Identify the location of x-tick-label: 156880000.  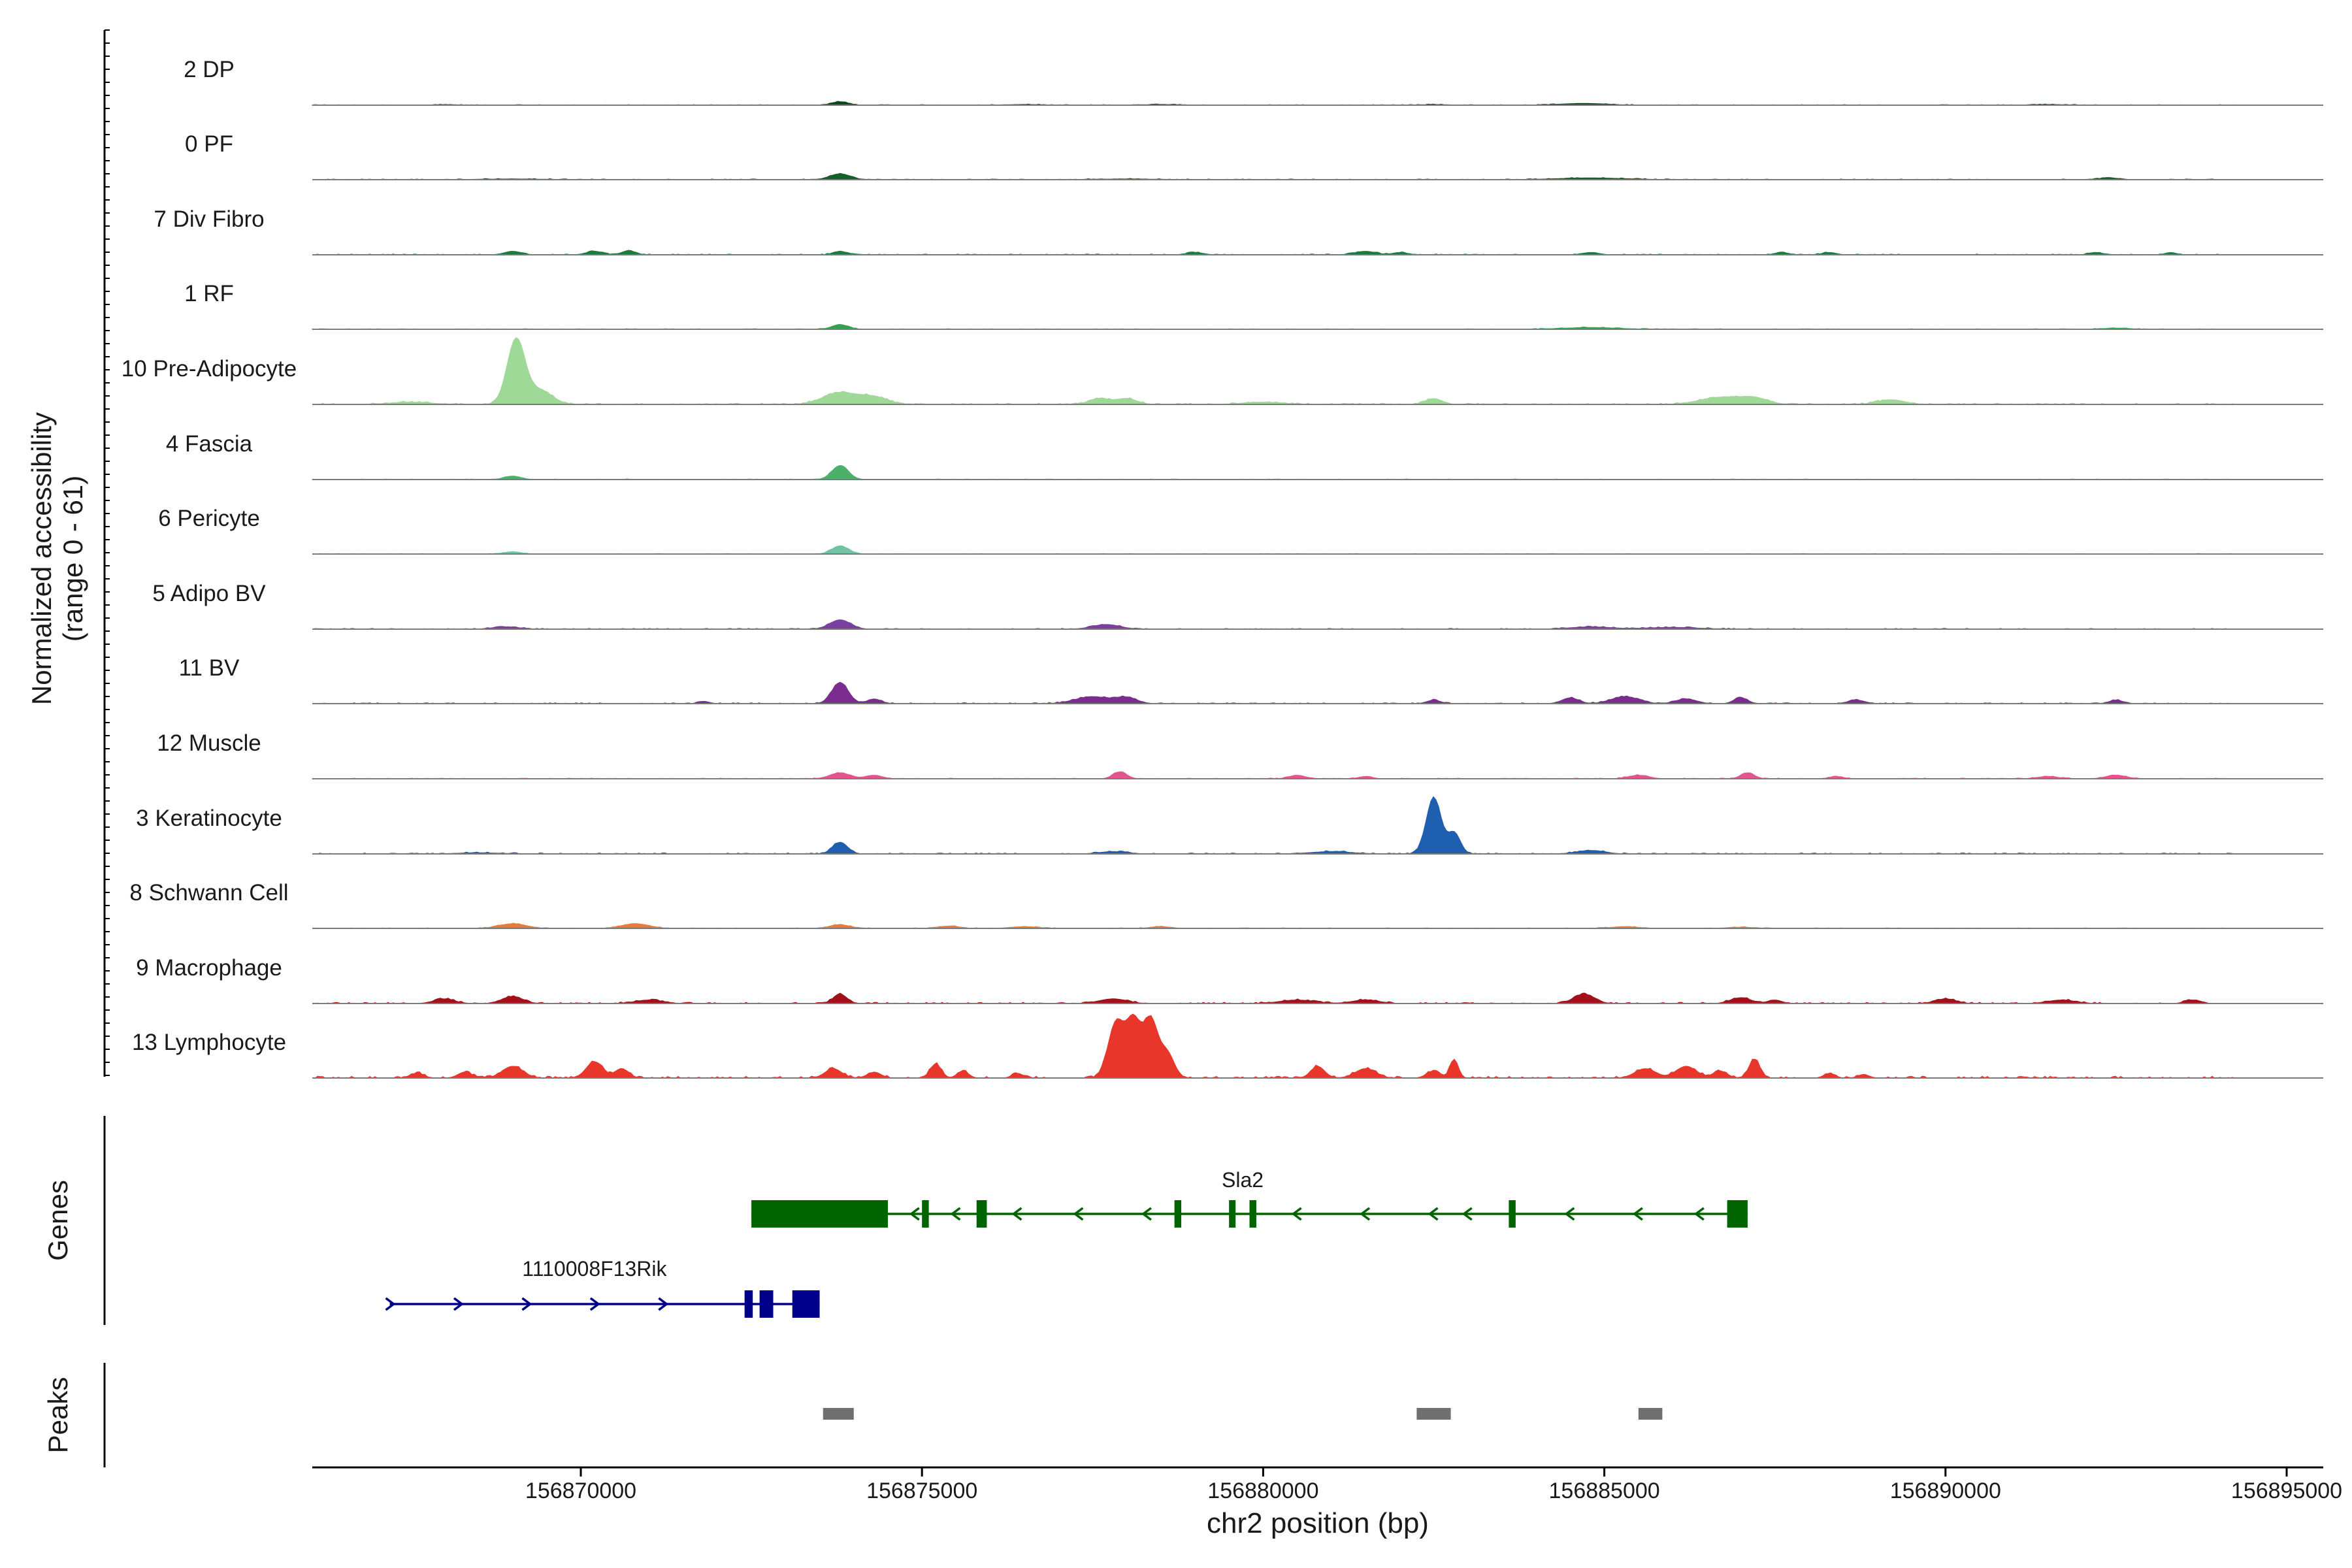
(1262, 1490).